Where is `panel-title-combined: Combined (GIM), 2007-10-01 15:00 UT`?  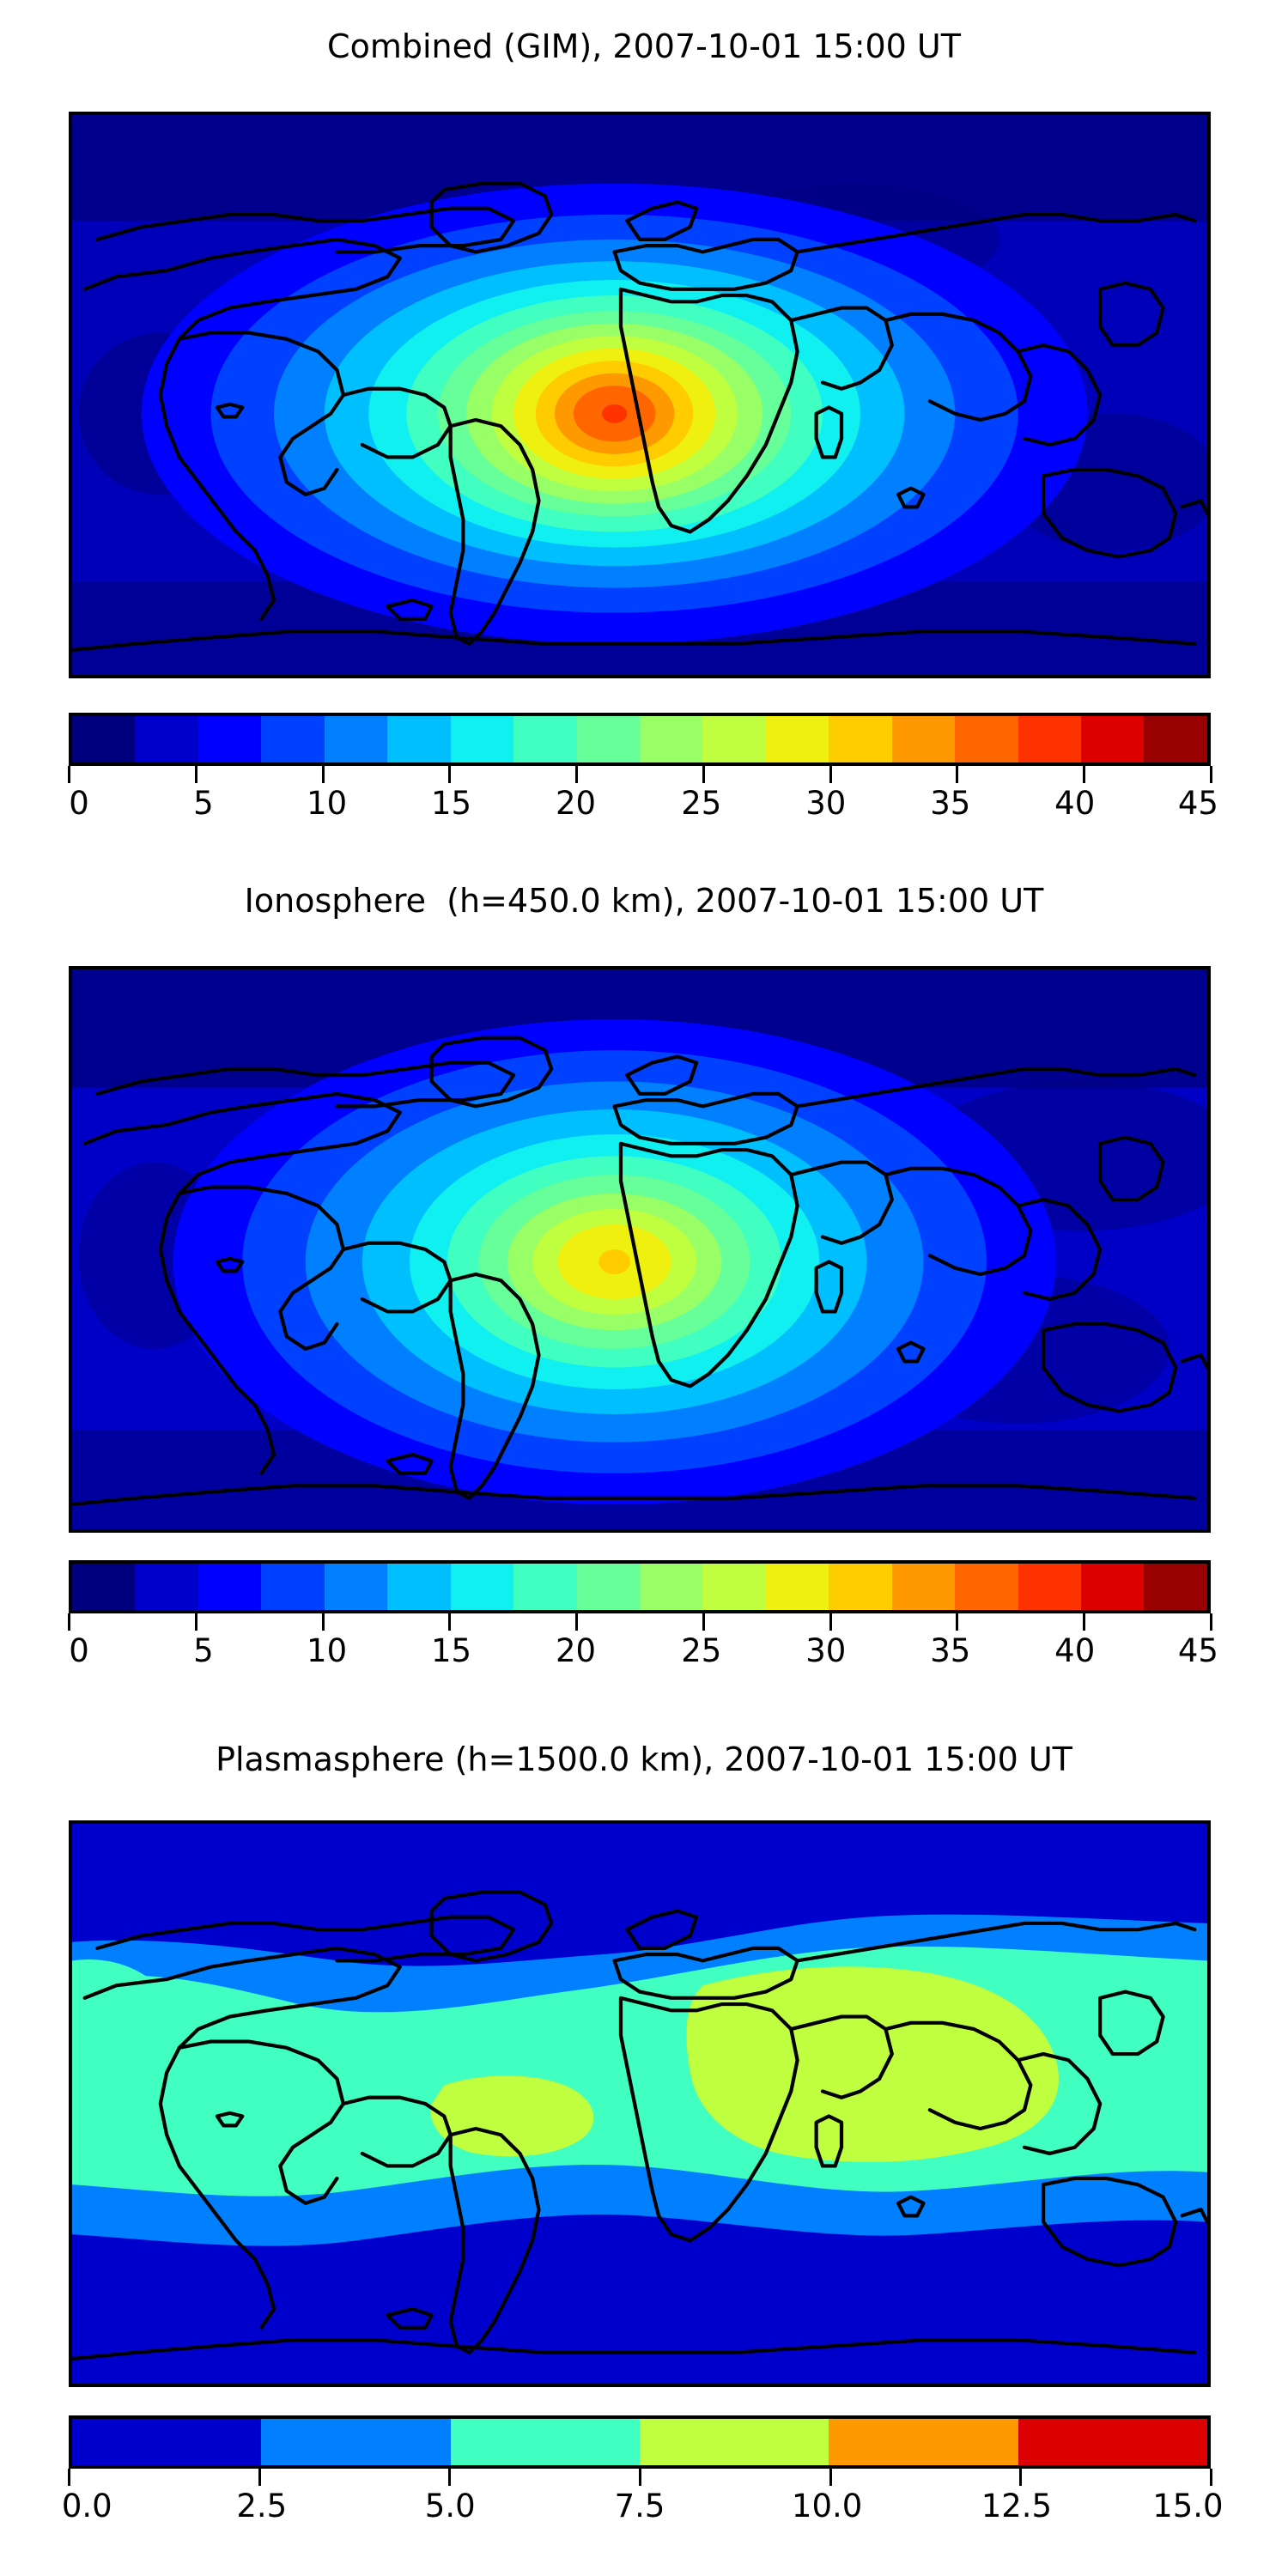 panel-title-combined: Combined (GIM), 2007-10-01 15:00 UT is located at coordinates (644, 46).